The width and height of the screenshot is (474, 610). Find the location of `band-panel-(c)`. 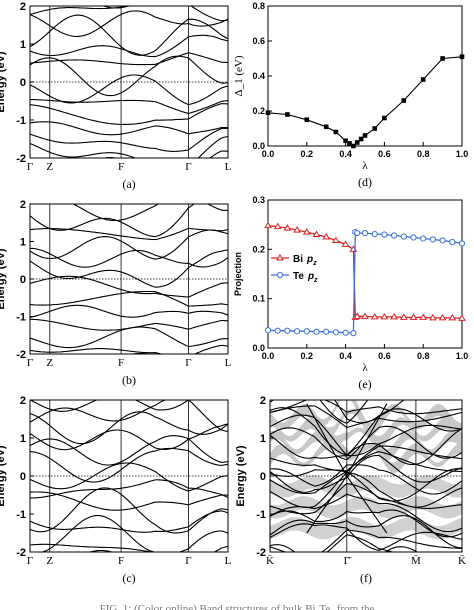

band-panel-(c) is located at coordinates (129, 476).